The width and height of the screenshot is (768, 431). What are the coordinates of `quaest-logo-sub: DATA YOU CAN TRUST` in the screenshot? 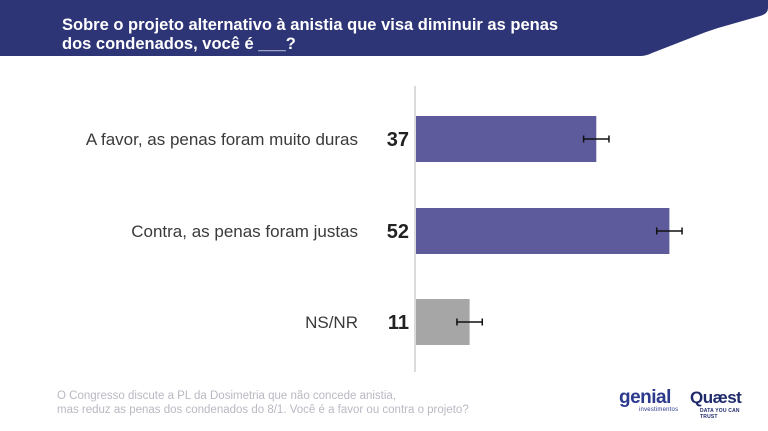 It's located at (720, 414).